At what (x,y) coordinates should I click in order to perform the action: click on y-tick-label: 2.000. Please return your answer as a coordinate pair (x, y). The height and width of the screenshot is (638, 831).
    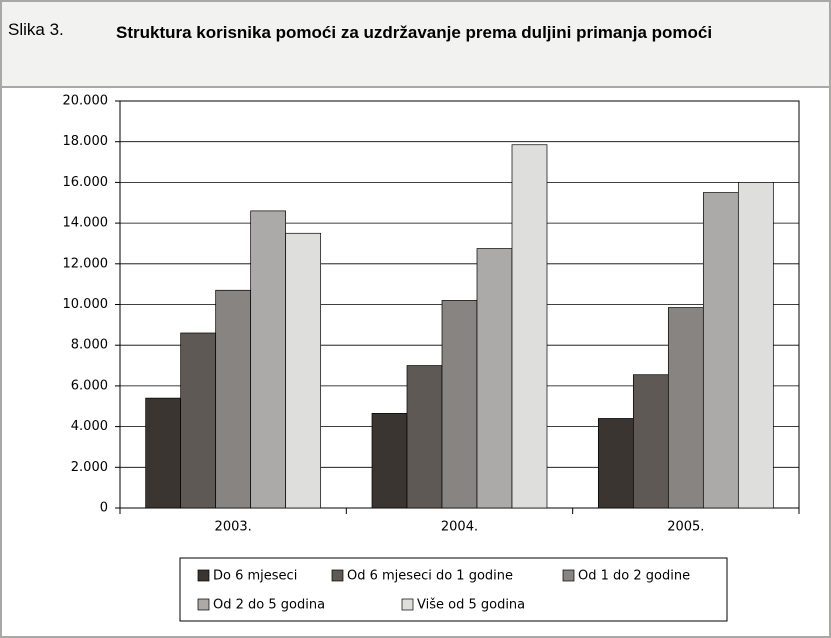
    Looking at the image, I should click on (89, 467).